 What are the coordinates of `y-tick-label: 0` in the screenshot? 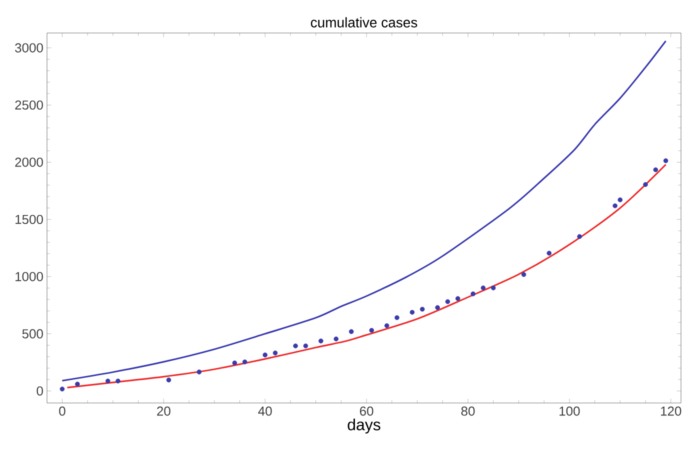 It's located at (39, 391).